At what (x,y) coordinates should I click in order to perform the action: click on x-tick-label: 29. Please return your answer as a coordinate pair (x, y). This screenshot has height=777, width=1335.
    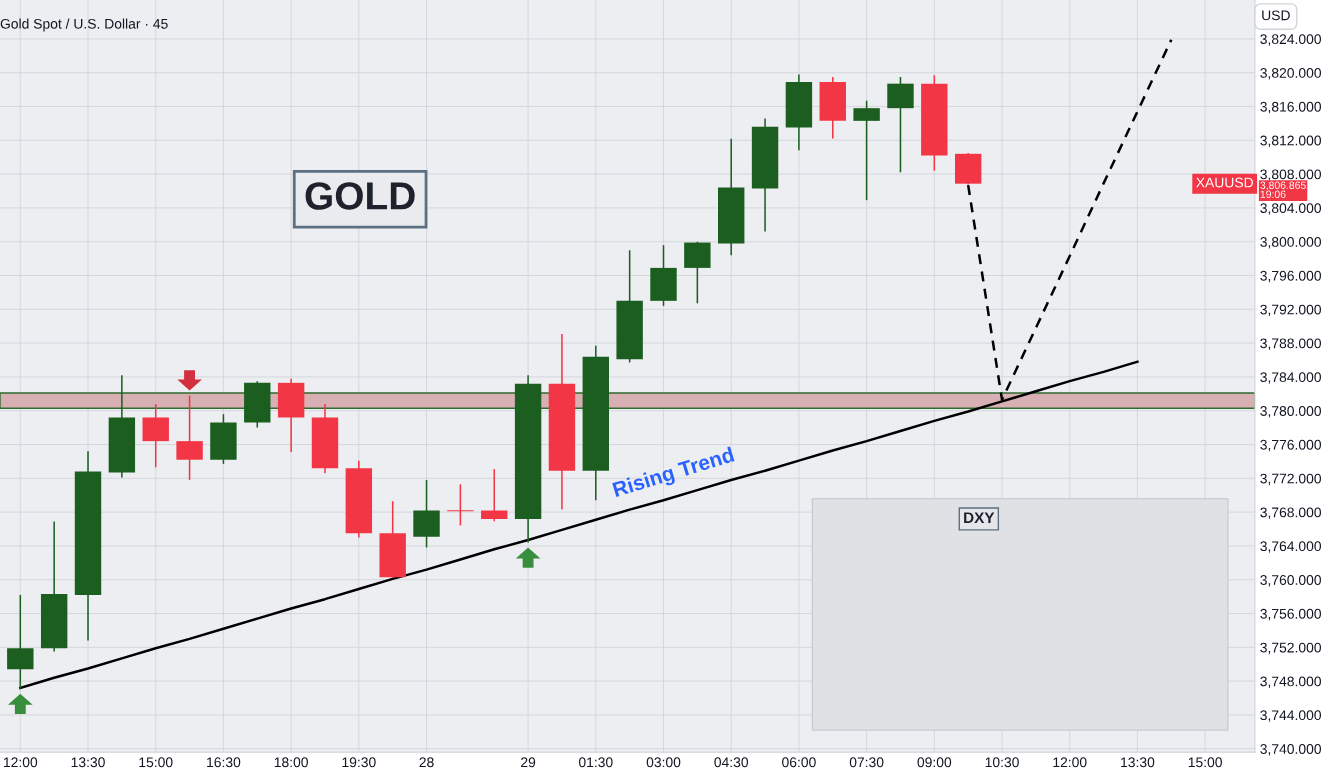
    Looking at the image, I should click on (528, 762).